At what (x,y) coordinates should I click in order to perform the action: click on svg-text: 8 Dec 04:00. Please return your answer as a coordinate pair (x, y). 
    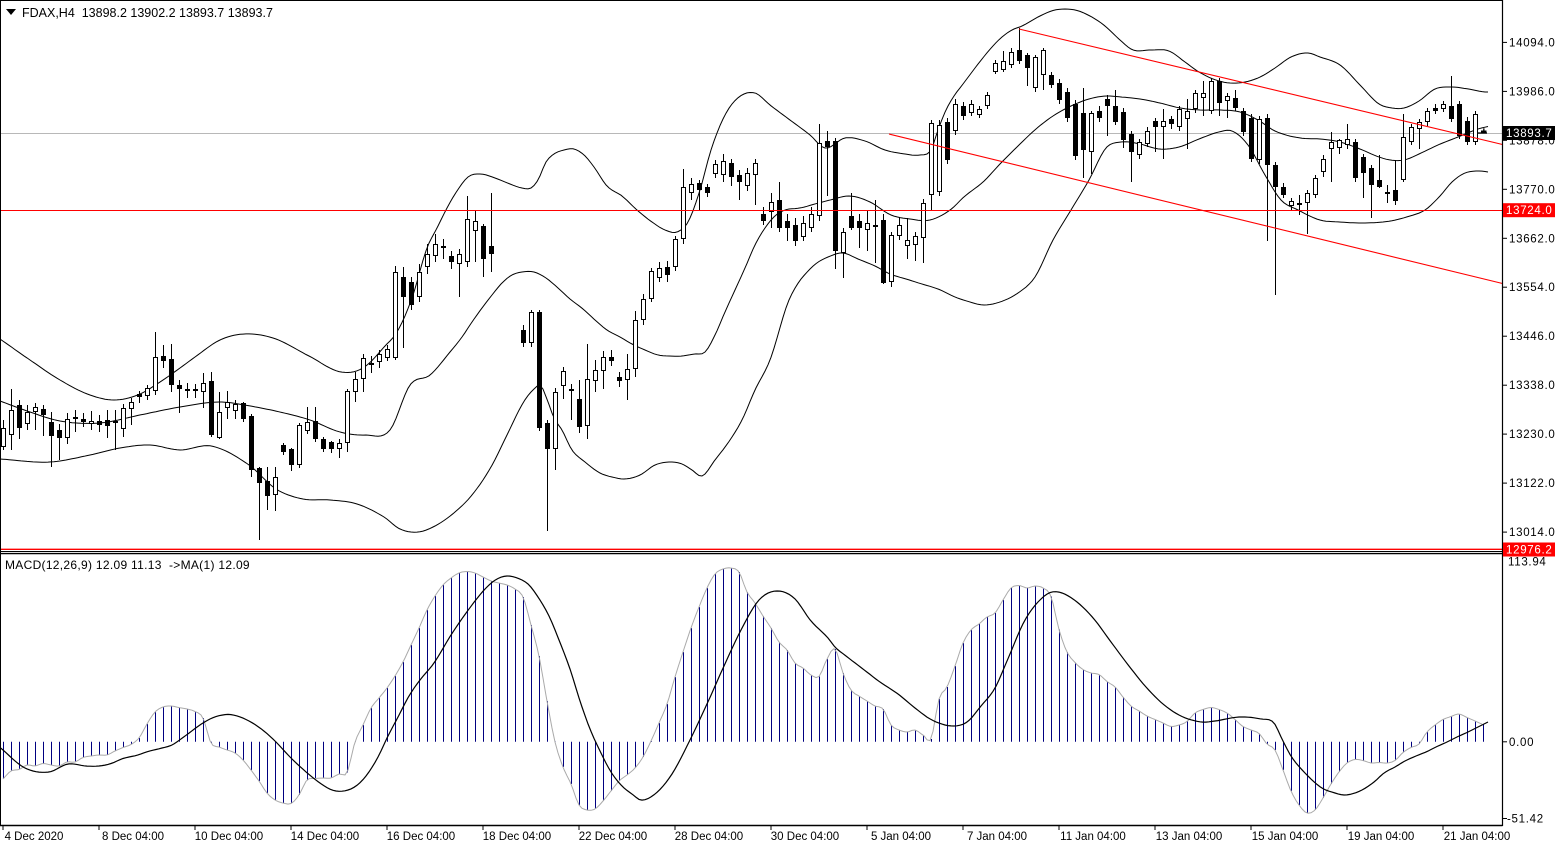
    Looking at the image, I should click on (133, 837).